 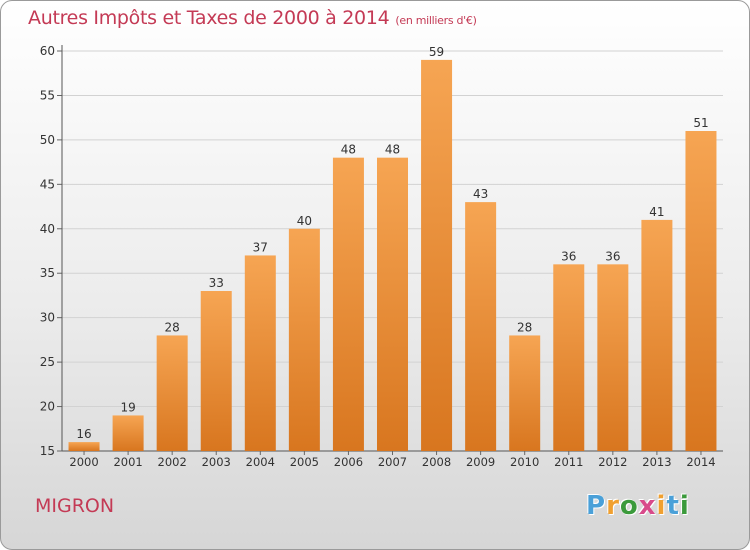 I want to click on x-tick-label: 2011, so click(x=568, y=462).